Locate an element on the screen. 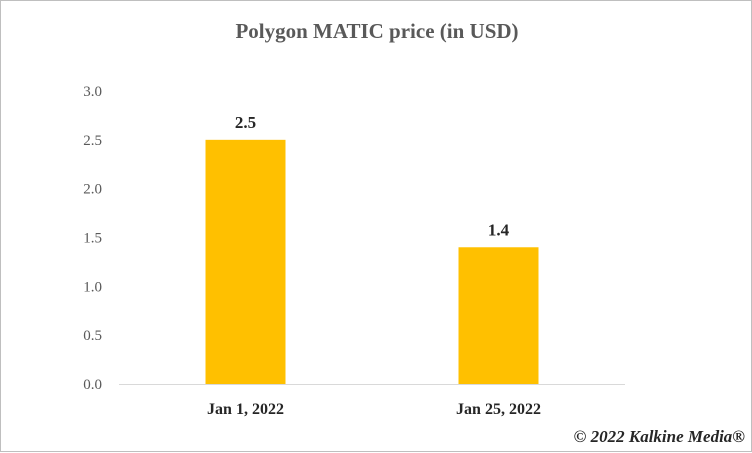 The width and height of the screenshot is (752, 453). data-label: 1.4 is located at coordinates (499, 229).